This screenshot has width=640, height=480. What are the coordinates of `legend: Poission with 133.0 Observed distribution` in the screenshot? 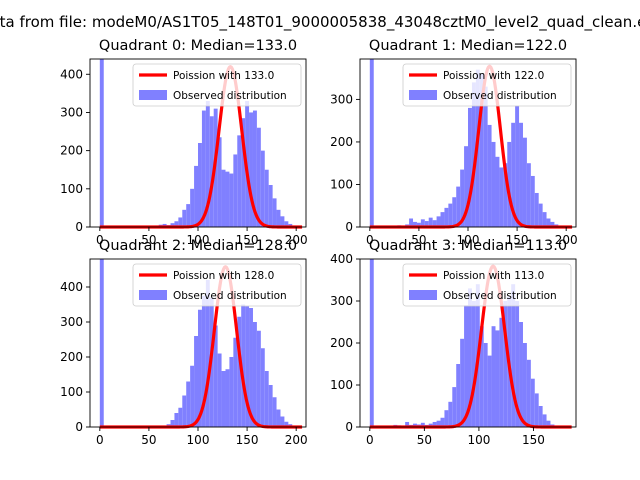 It's located at (217, 85).